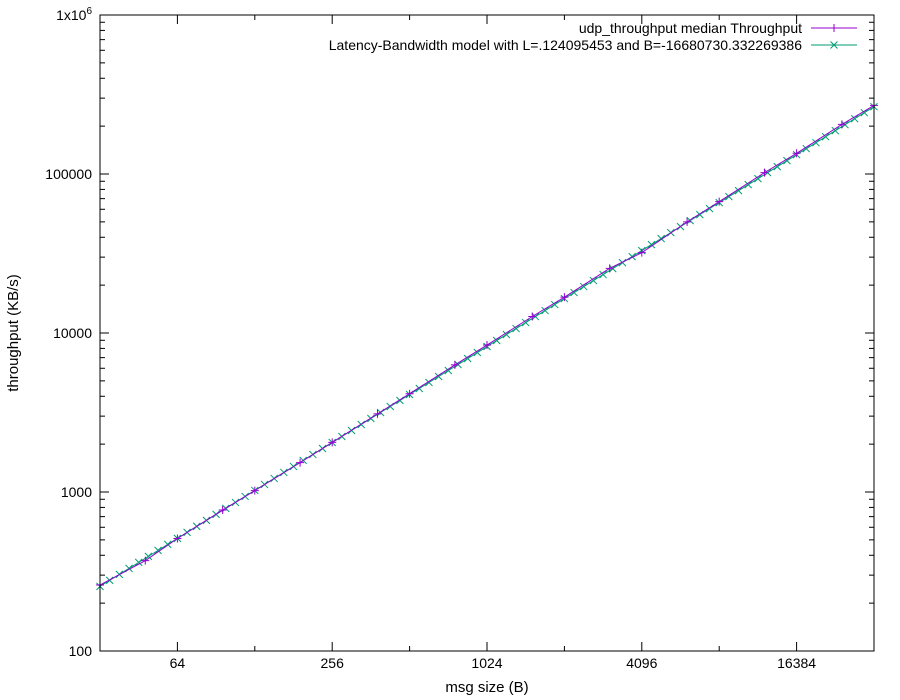  I want to click on legend-label-series-1: udp_throughput median Throughput, so click(690, 28).